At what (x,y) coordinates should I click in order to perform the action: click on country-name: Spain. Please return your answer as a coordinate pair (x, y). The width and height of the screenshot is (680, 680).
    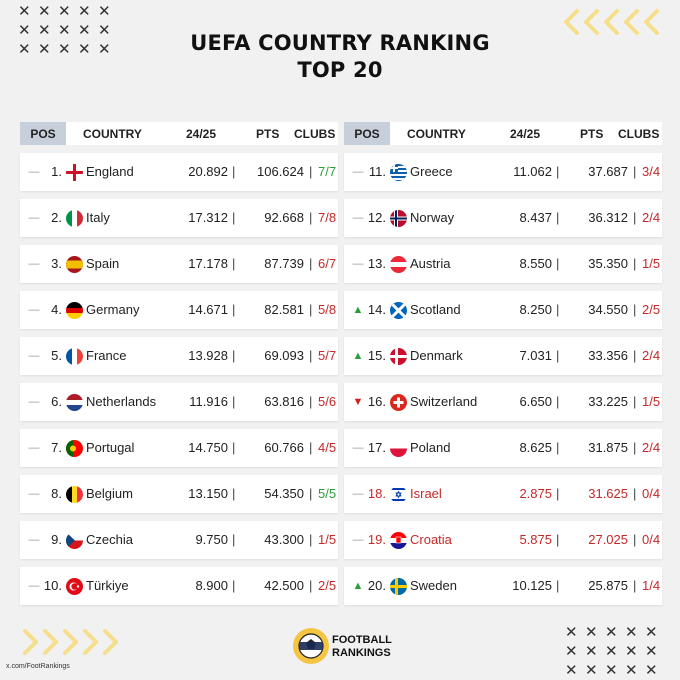
    Looking at the image, I should click on (103, 263).